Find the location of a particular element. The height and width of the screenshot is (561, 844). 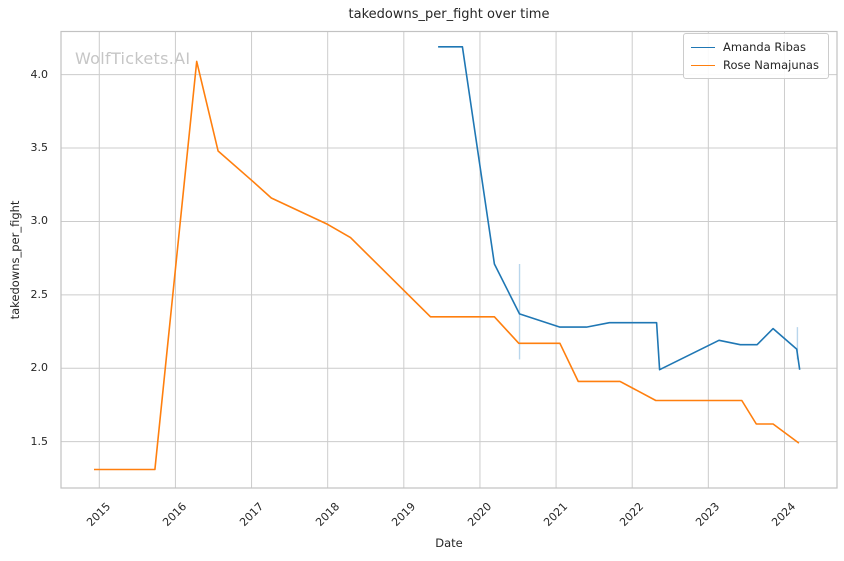

legend: Amanda Ribas Rose Namajunas is located at coordinates (756, 56).